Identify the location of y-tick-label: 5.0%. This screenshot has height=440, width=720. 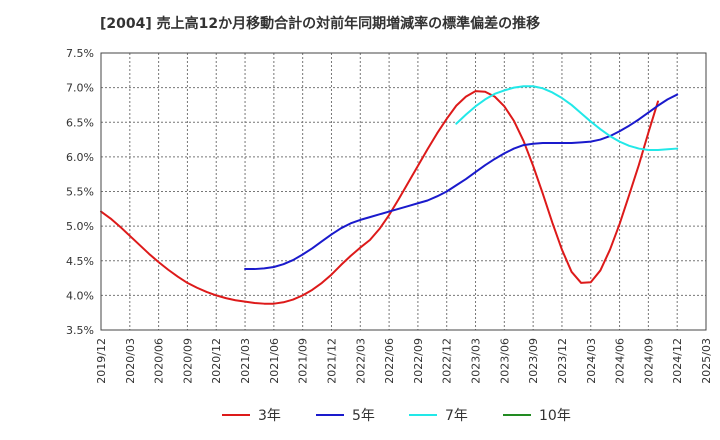
(80, 226).